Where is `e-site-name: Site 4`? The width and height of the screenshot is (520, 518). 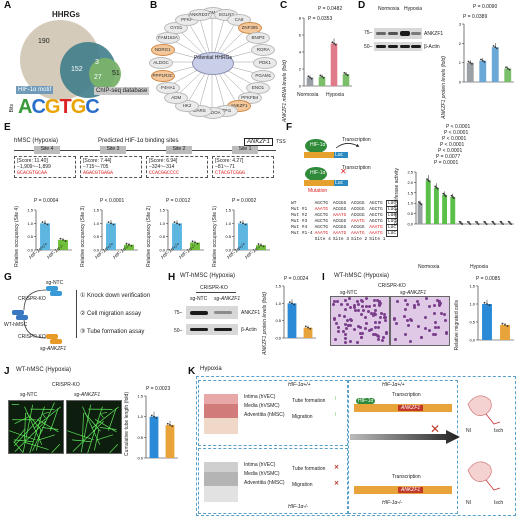
e-site-name: Site 4 is located at coordinates (47, 150).